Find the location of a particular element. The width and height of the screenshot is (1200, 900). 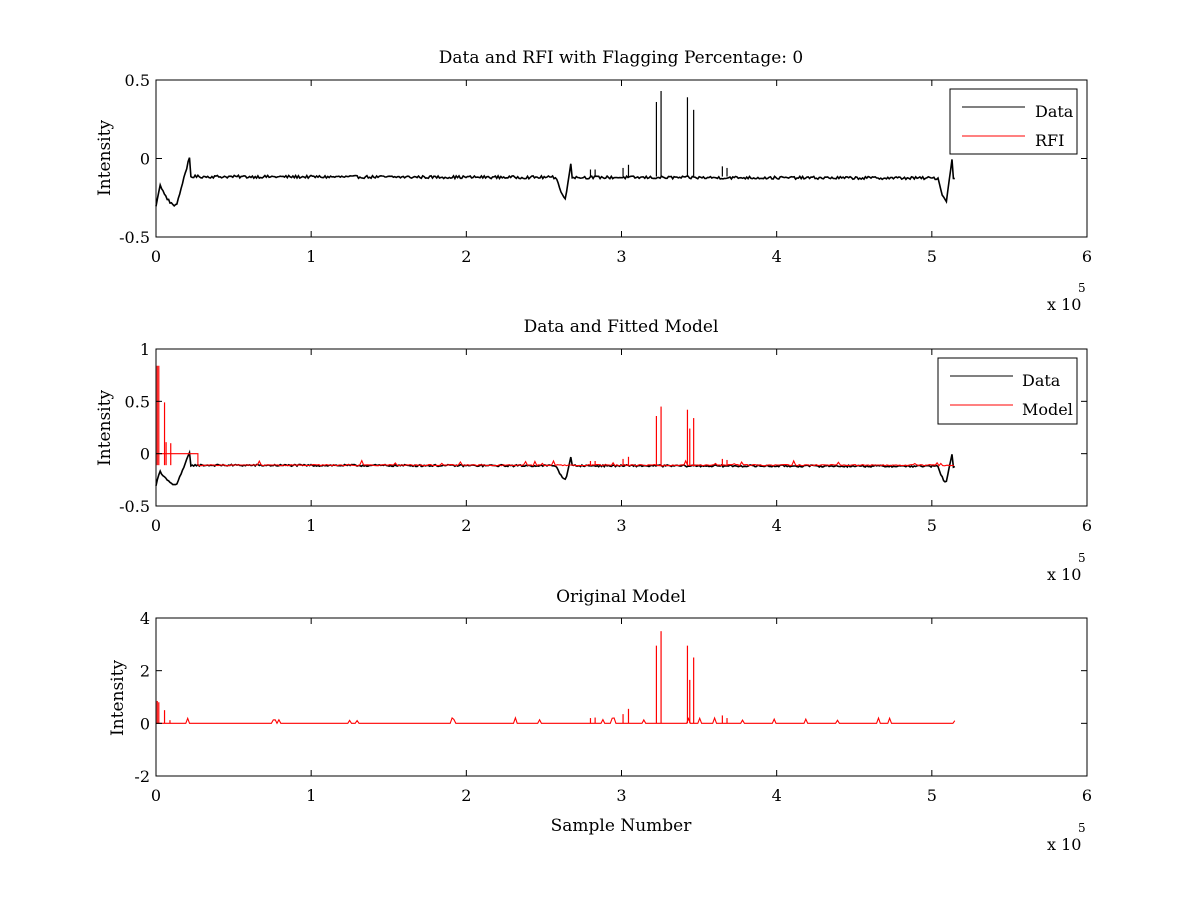

legend: Data RFI is located at coordinates (1013, 121).